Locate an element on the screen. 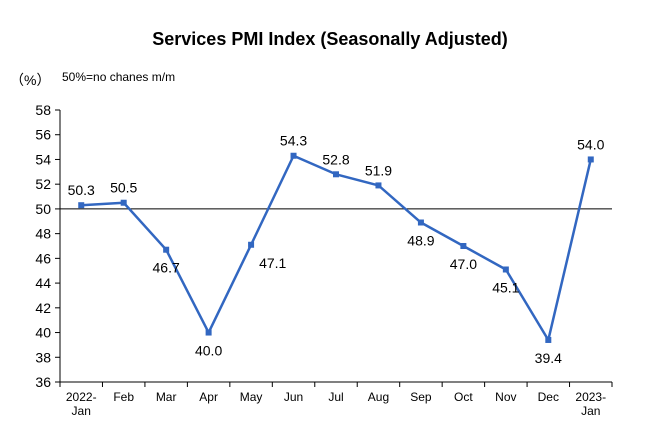 This screenshot has width=660, height=440. y-tick-label: 50 is located at coordinates (43, 209).